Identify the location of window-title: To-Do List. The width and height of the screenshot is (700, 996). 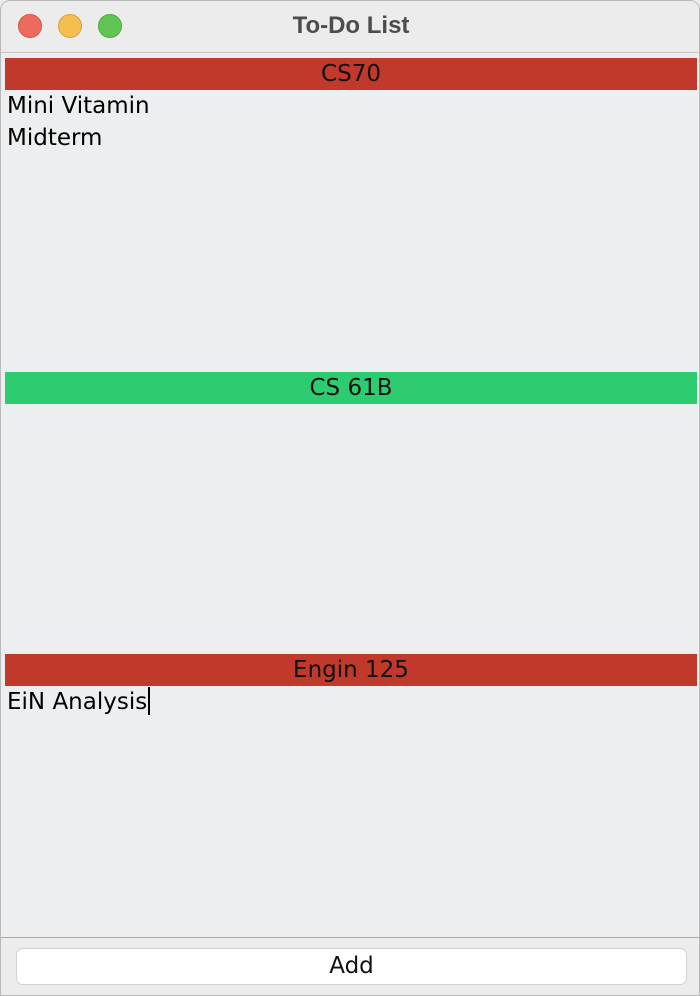
(351, 25).